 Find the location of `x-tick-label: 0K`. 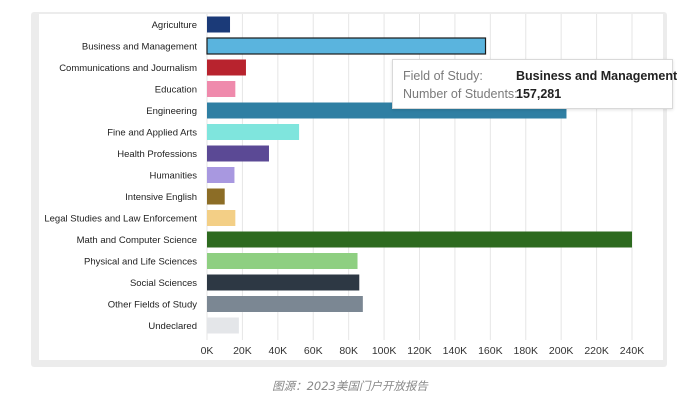

x-tick-label: 0K is located at coordinates (207, 351).